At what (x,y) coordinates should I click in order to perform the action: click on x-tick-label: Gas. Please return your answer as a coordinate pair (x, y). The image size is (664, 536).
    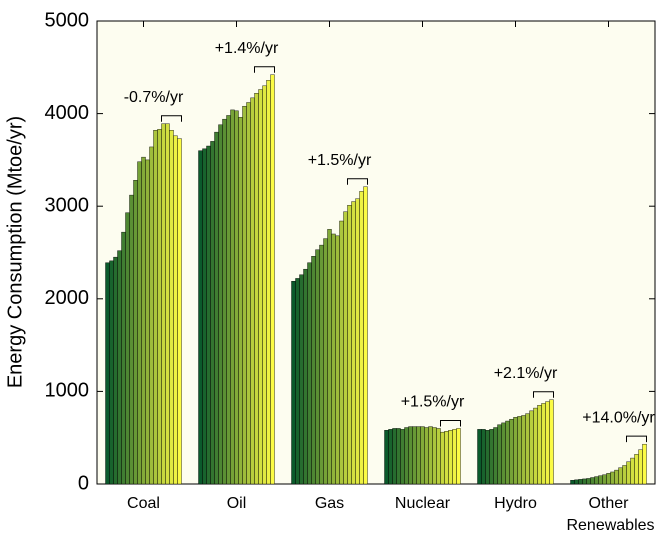
    Looking at the image, I should click on (329, 503).